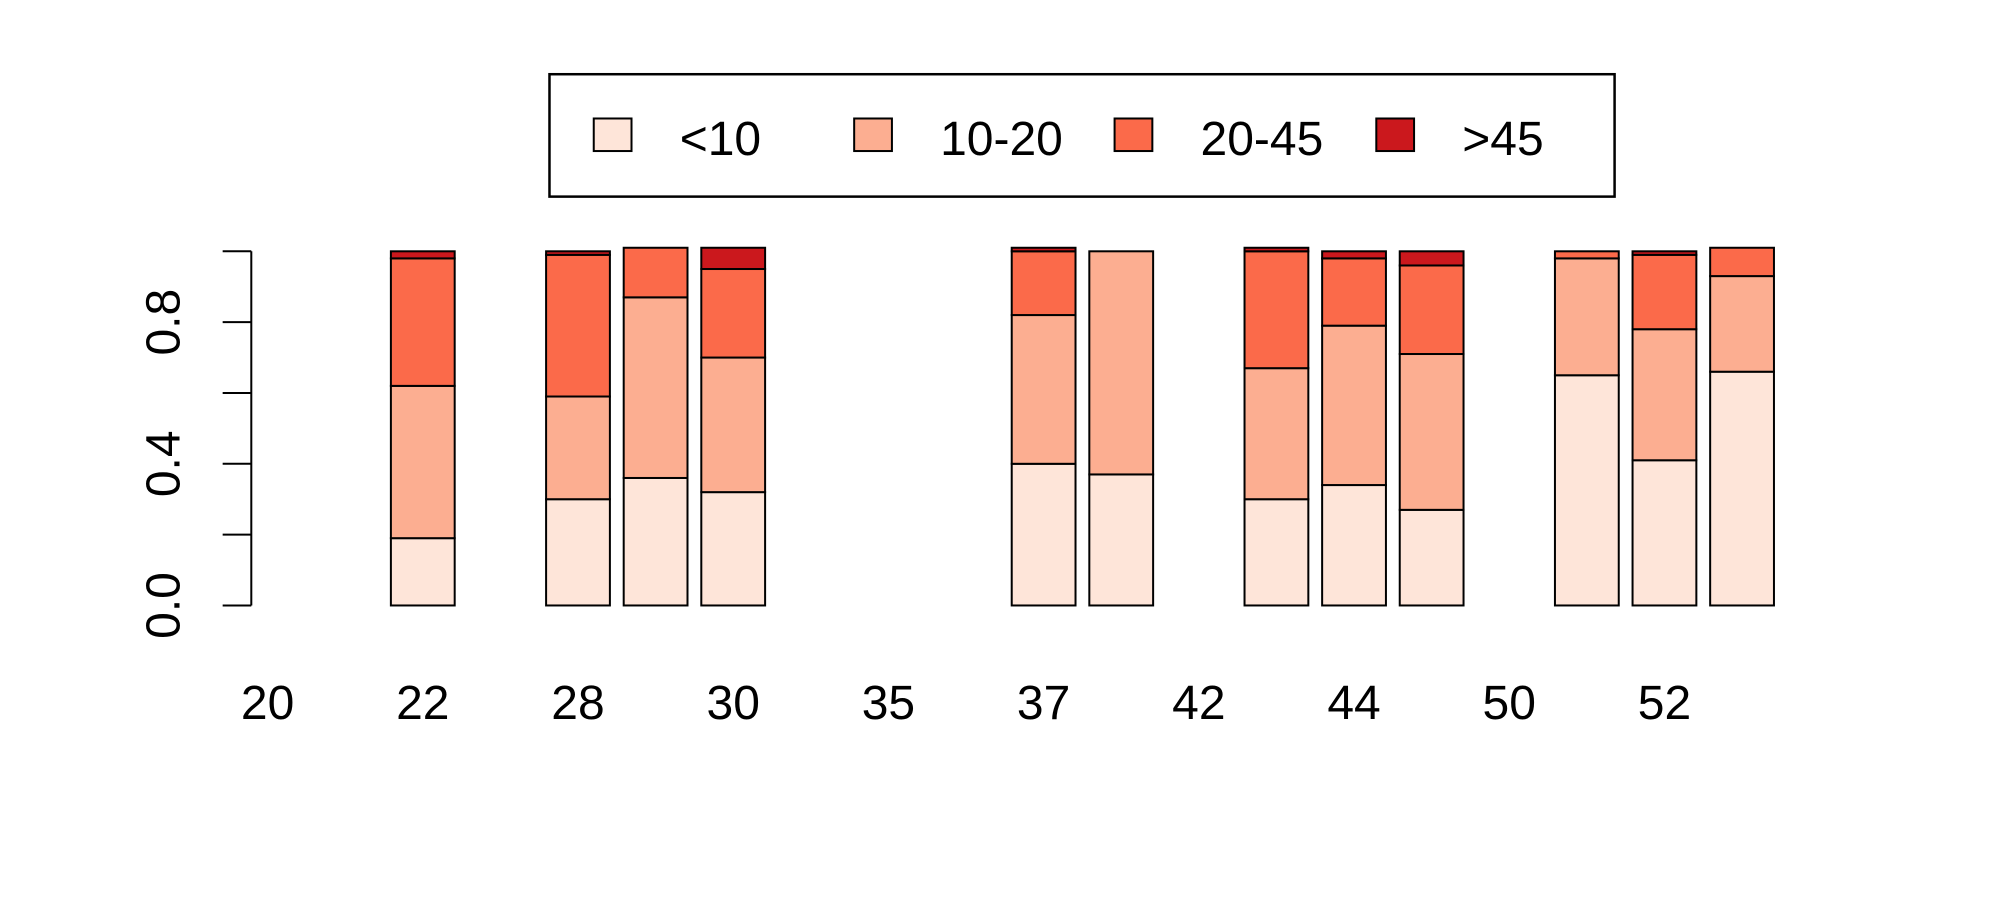  I want to click on legend-frame, so click(1082, 135).